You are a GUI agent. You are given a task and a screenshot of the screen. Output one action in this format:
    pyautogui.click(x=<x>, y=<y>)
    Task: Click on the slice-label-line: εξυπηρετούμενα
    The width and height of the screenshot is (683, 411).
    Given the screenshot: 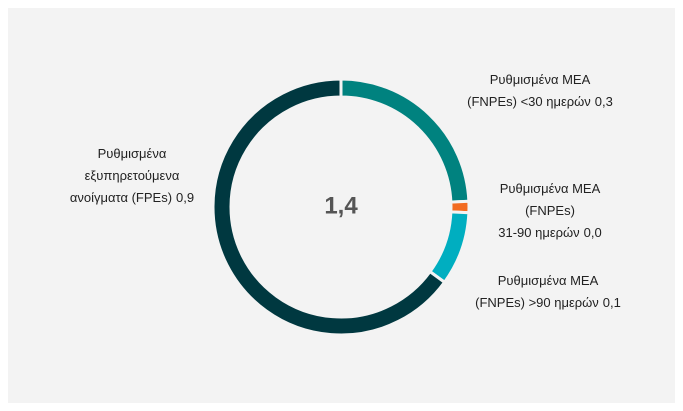 What is the action you would take?
    pyautogui.click(x=132, y=175)
    